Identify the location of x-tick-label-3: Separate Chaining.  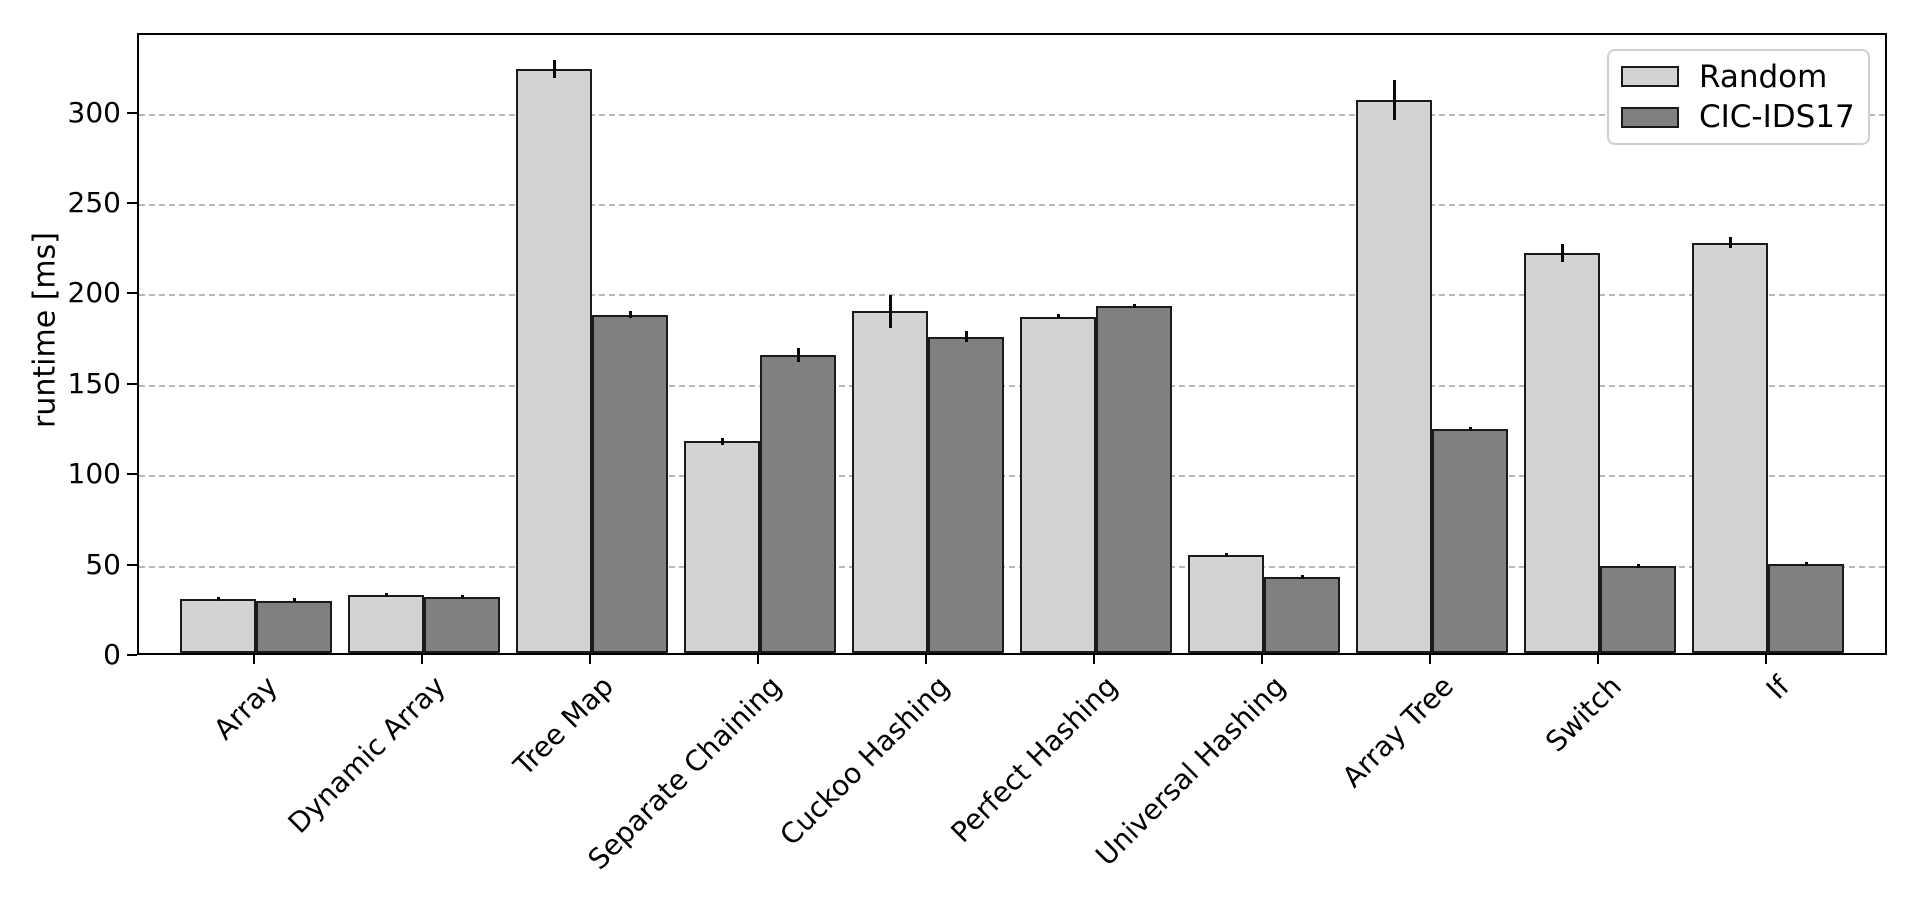
(684, 773).